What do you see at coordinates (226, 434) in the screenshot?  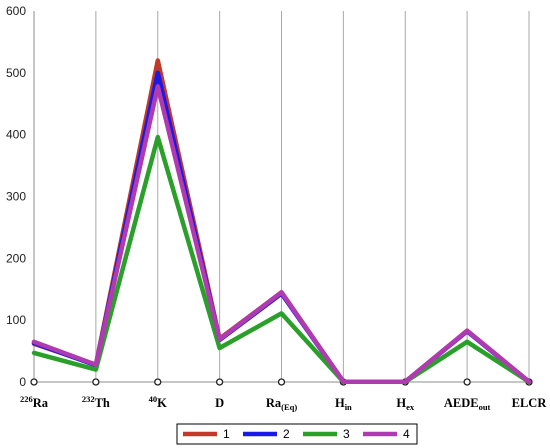 I see `legend-label-1: 1` at bounding box center [226, 434].